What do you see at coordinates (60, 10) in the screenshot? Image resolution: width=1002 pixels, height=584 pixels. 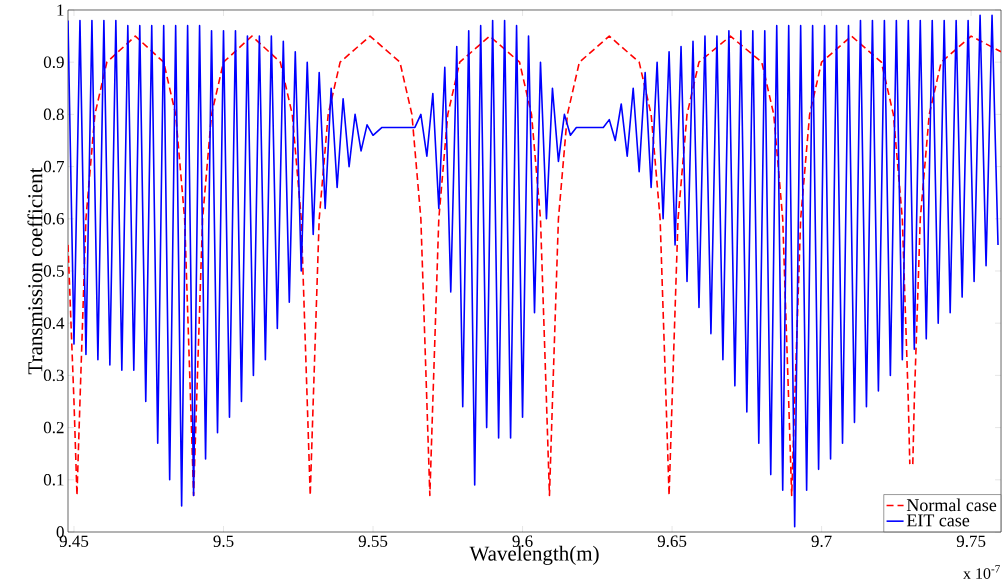 I see `y-tick-label: 1` at bounding box center [60, 10].